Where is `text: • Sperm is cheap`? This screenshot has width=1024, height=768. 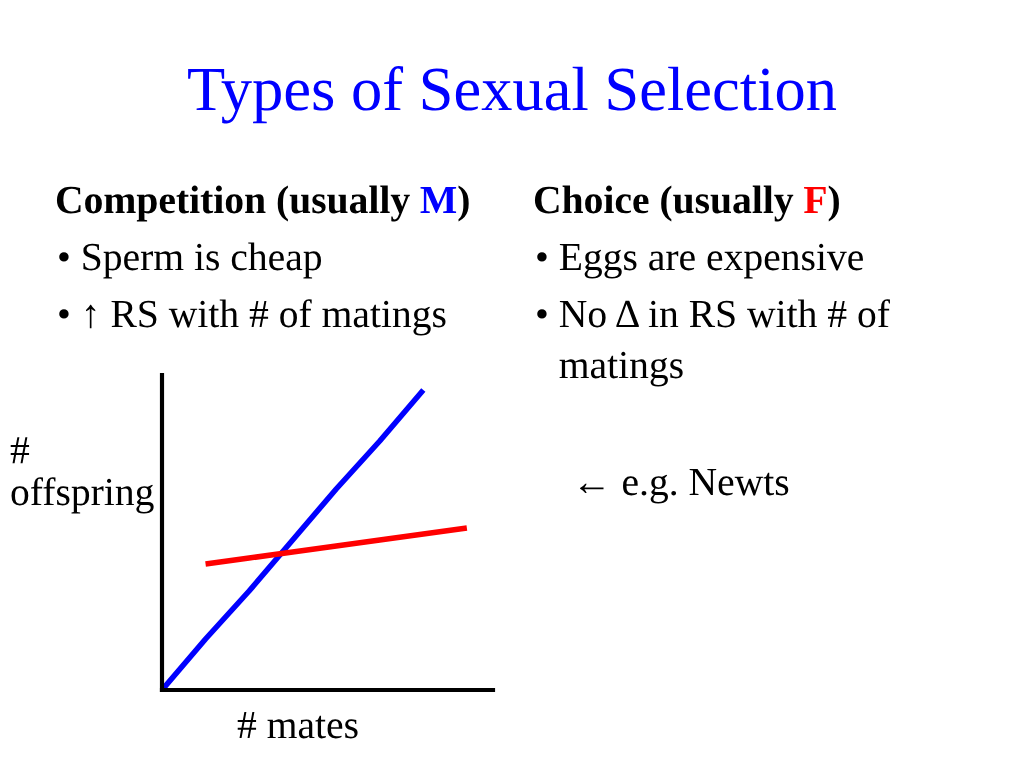 text: • Sperm is cheap is located at coordinates (190, 260).